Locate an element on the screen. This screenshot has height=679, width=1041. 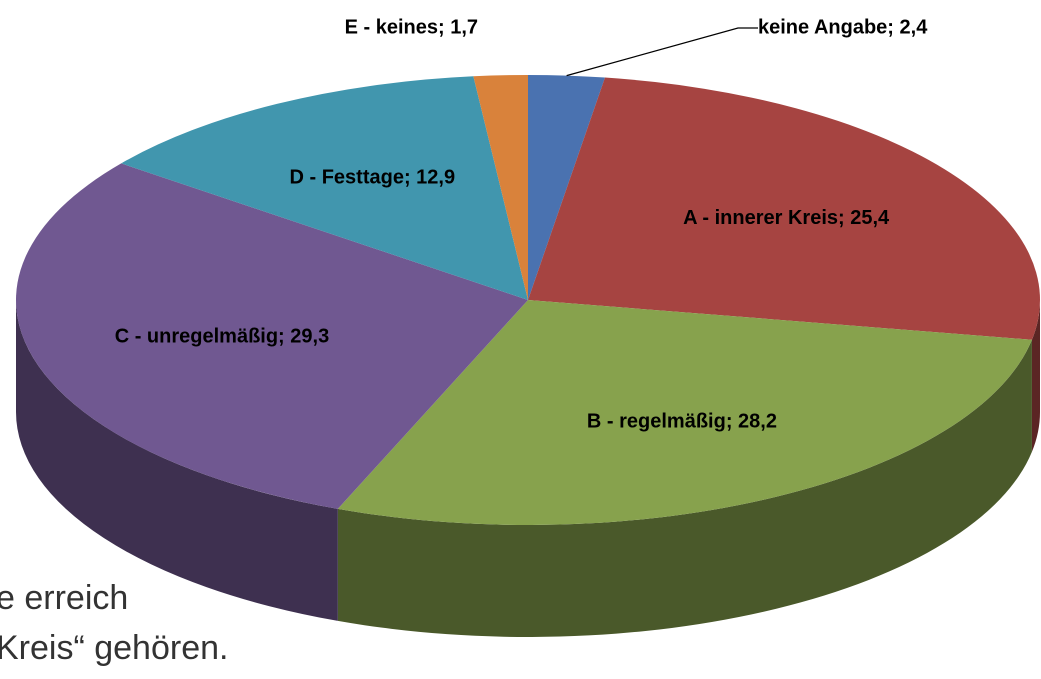
background-text: Kreis“ gehören. is located at coordinates (114, 648).